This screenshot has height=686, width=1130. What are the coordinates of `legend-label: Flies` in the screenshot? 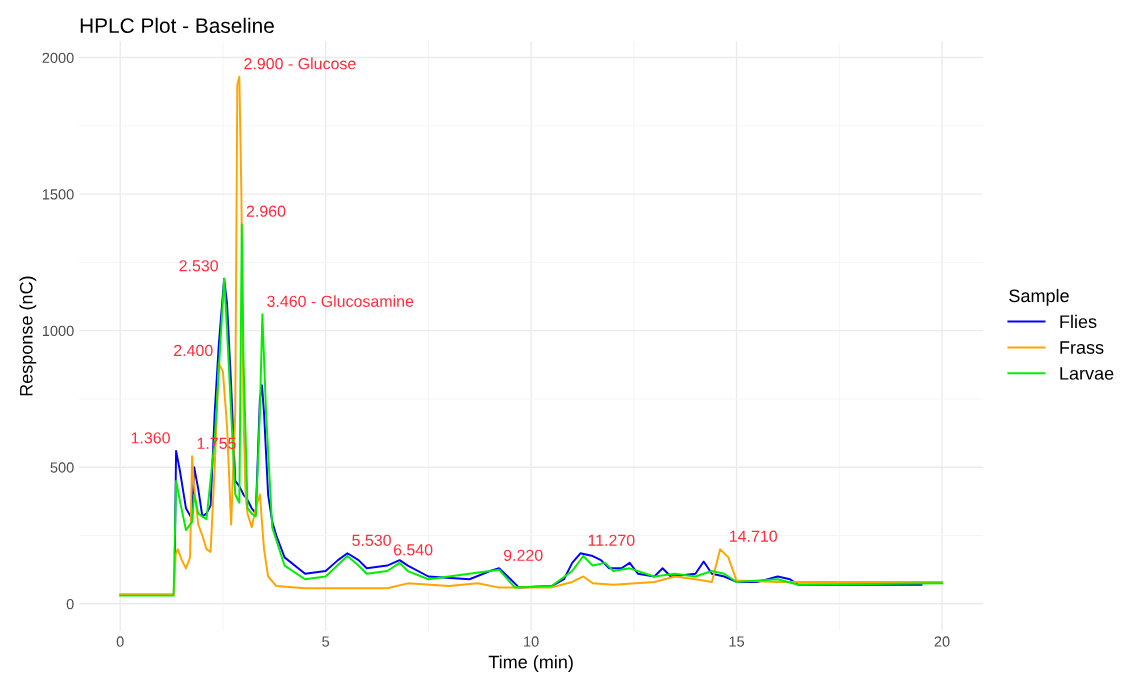 It's located at (1078, 321).